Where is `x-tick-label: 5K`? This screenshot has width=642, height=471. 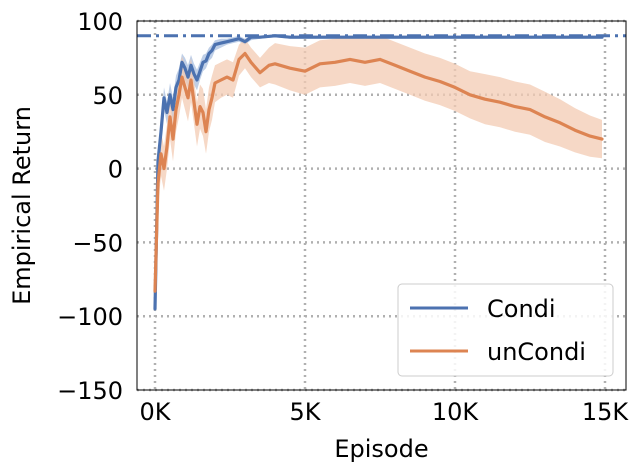 x-tick-label: 5K is located at coordinates (305, 412).